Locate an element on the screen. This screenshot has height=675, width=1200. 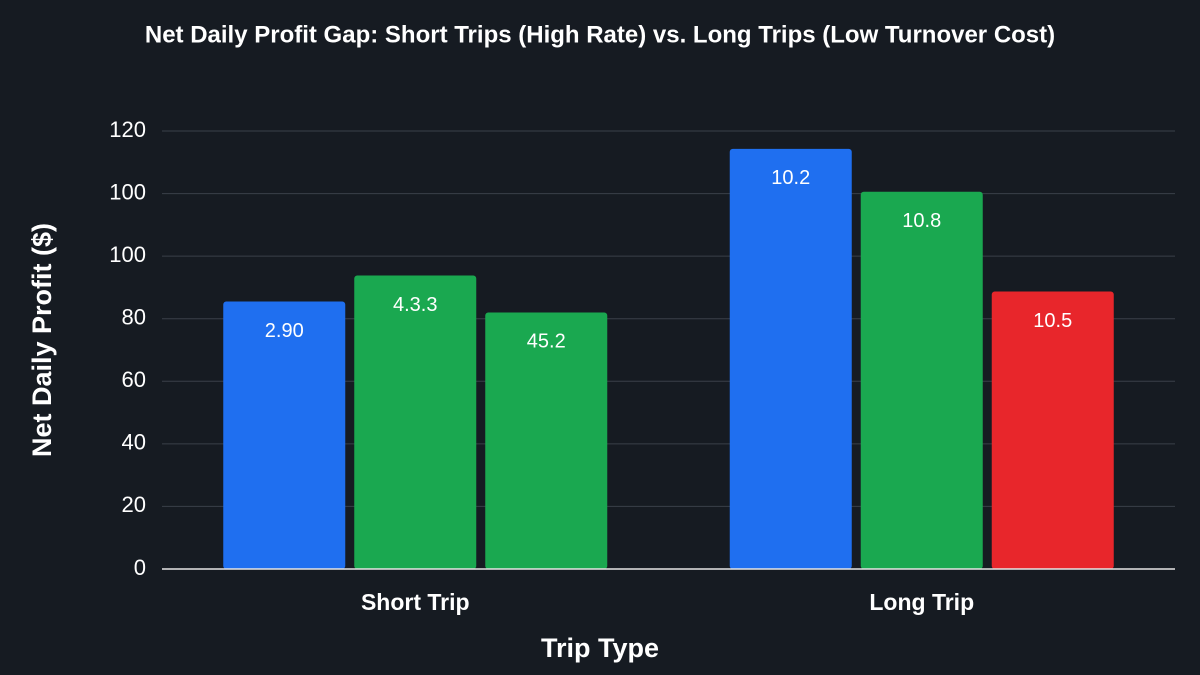
y-tick-label: 20 is located at coordinates (134, 504).